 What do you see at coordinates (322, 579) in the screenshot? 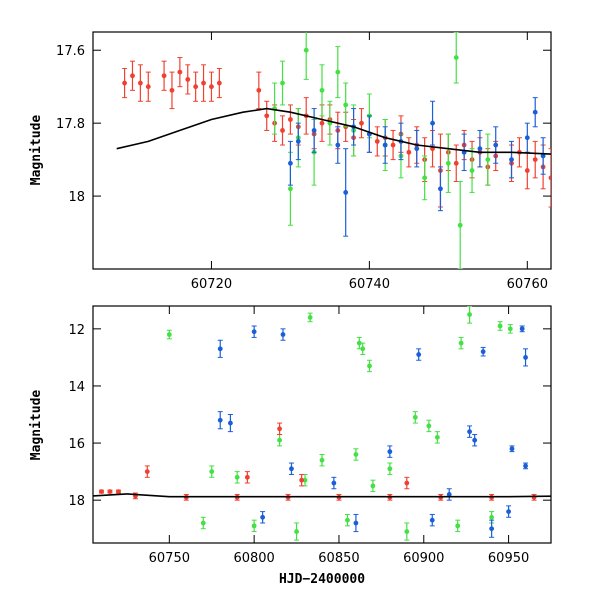
I see `bottom-x-axis-title: HJD−2400000` at bounding box center [322, 579].